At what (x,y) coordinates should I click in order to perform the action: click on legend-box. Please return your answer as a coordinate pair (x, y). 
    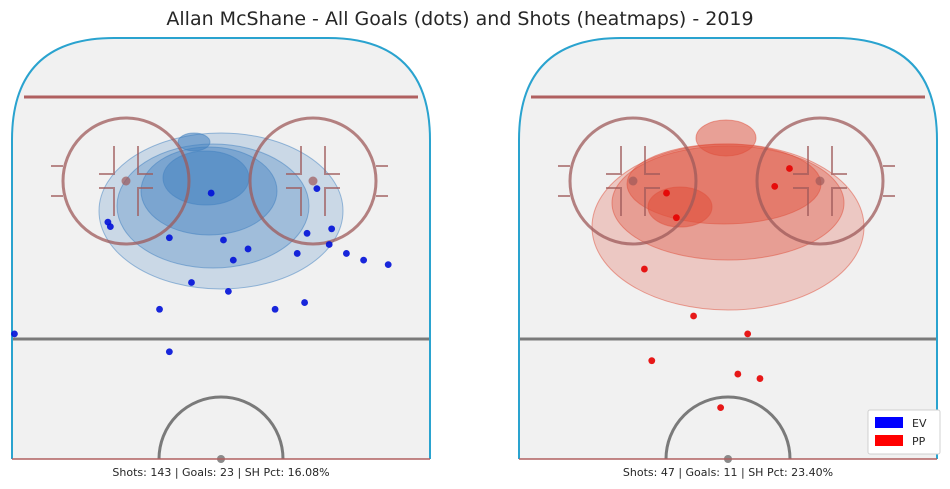
    Looking at the image, I should click on (904, 432).